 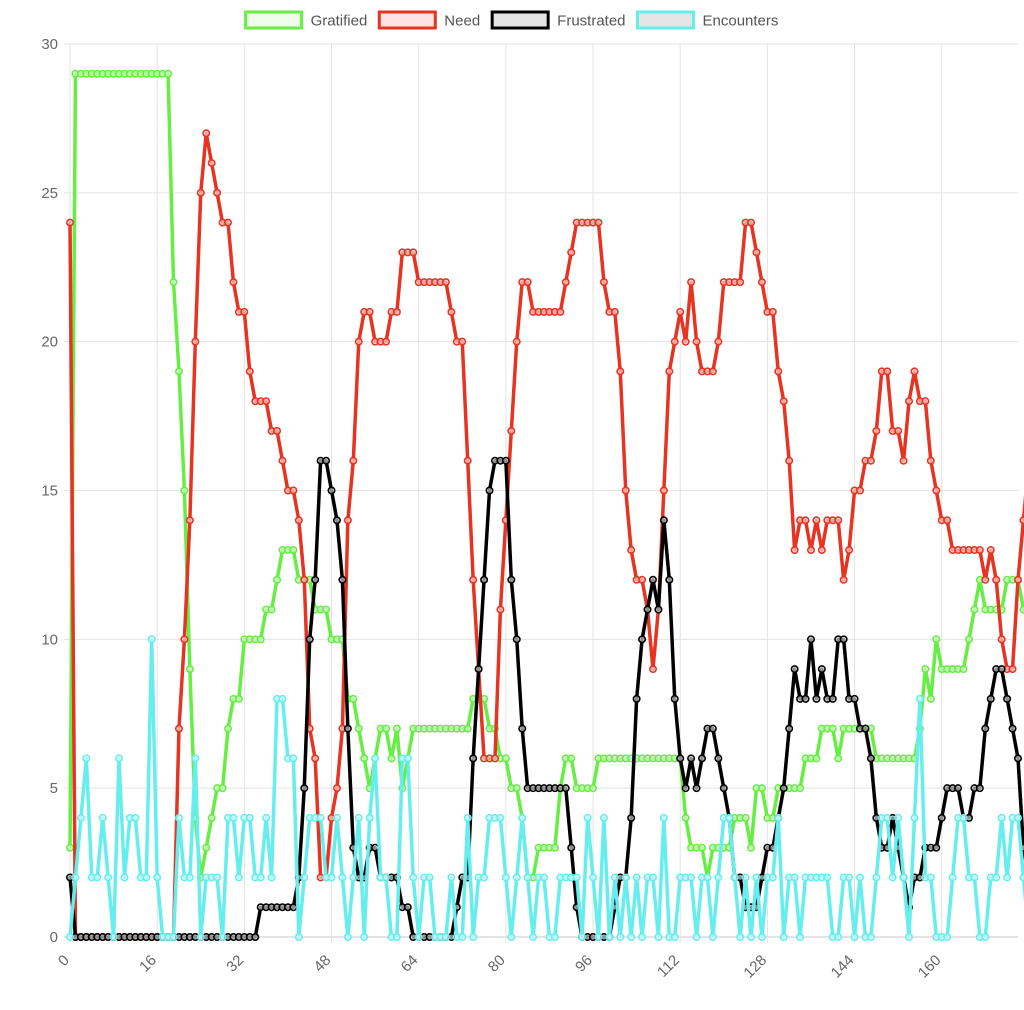 What do you see at coordinates (306, 20) in the screenshot?
I see `legend-item-gratified: Gratified` at bounding box center [306, 20].